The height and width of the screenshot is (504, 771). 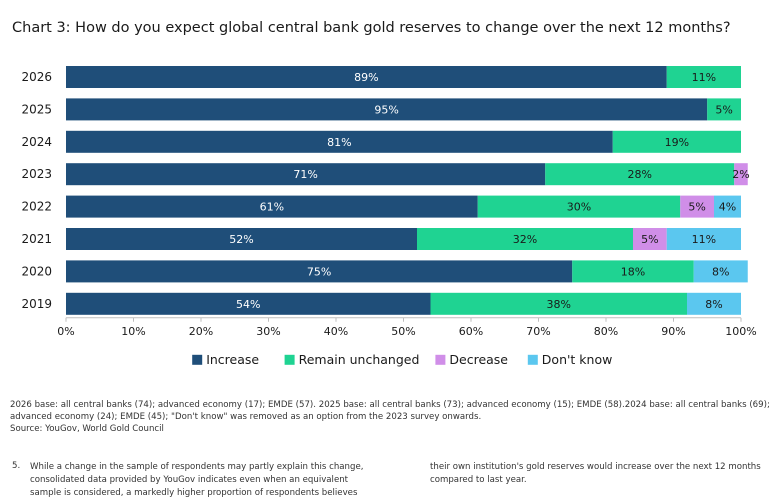 I want to click on category-label-2019: 2019, so click(x=36, y=304).